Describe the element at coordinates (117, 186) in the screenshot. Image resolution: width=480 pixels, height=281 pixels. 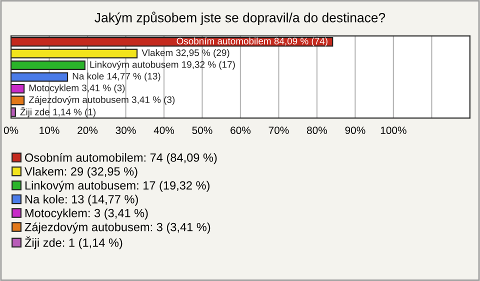
I see `legend-label: Linkovým autobusem: 17 (19,32 %)` at that location.